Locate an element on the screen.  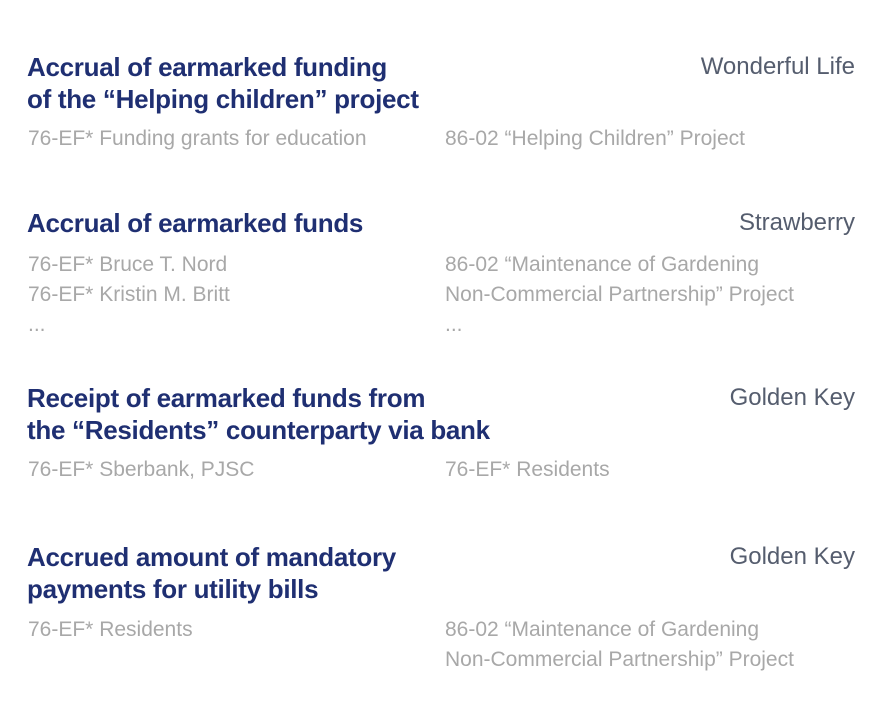
debit-account: 76-EF* Residents is located at coordinates (110, 630).